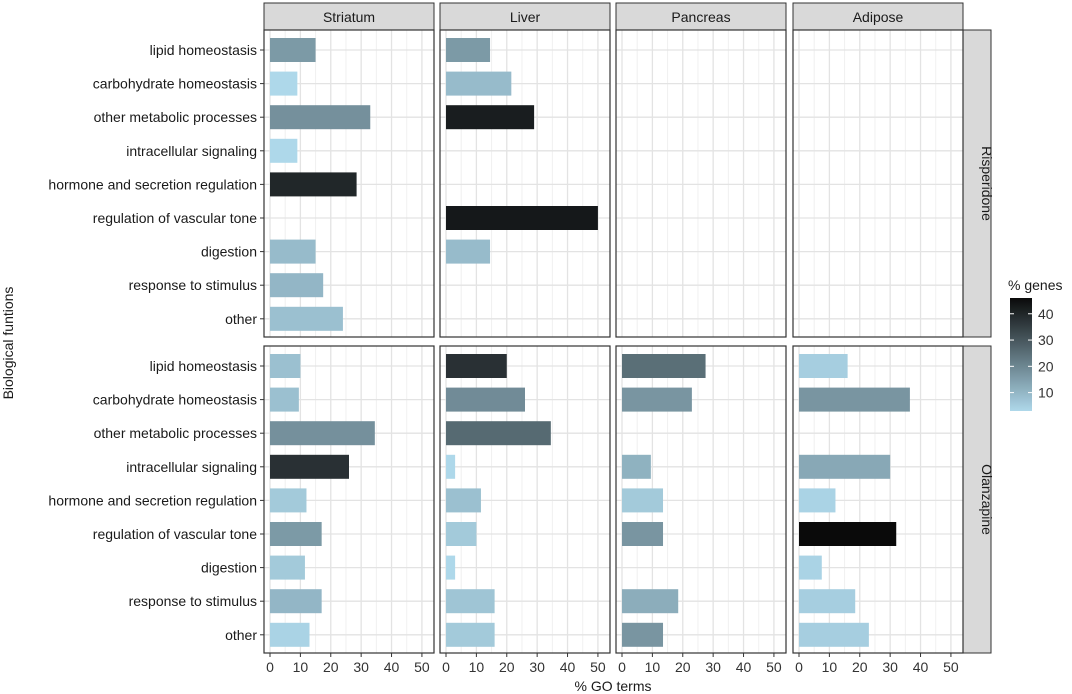 This screenshot has width=1072, height=694. I want to click on panel-border-olanzapine-pancreas, so click(701, 499).